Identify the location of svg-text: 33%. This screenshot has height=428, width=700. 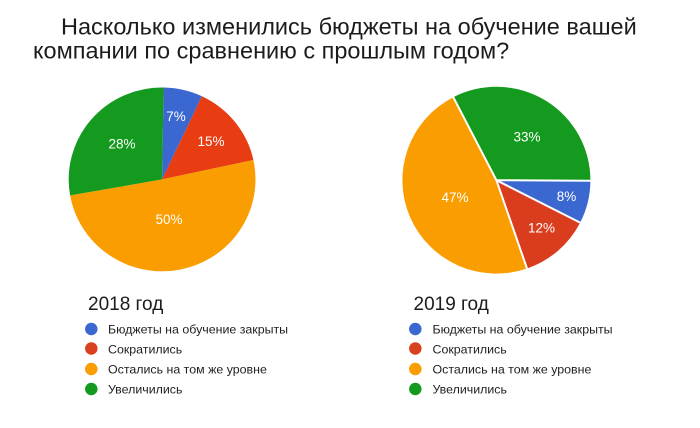
(526, 137).